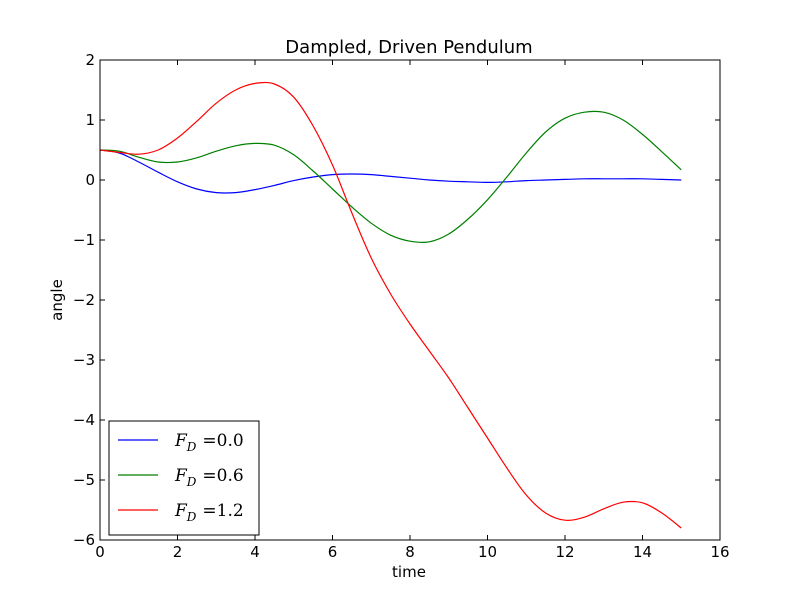 This screenshot has width=800, height=600. What do you see at coordinates (100, 552) in the screenshot?
I see `x-tick-label: 0` at bounding box center [100, 552].